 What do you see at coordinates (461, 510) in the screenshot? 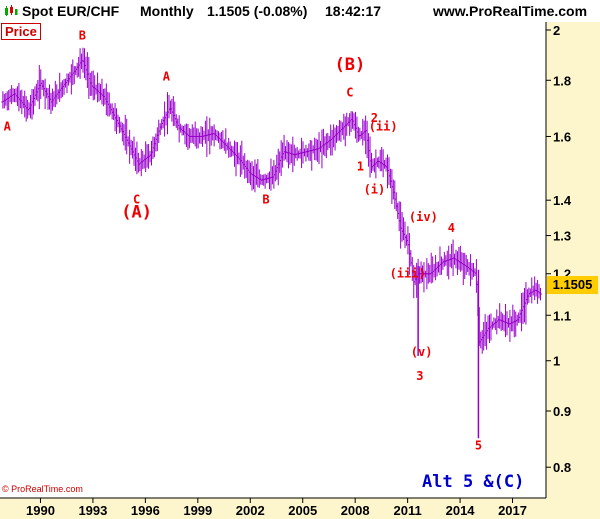
I see `x-tick-label: 2014` at bounding box center [461, 510].